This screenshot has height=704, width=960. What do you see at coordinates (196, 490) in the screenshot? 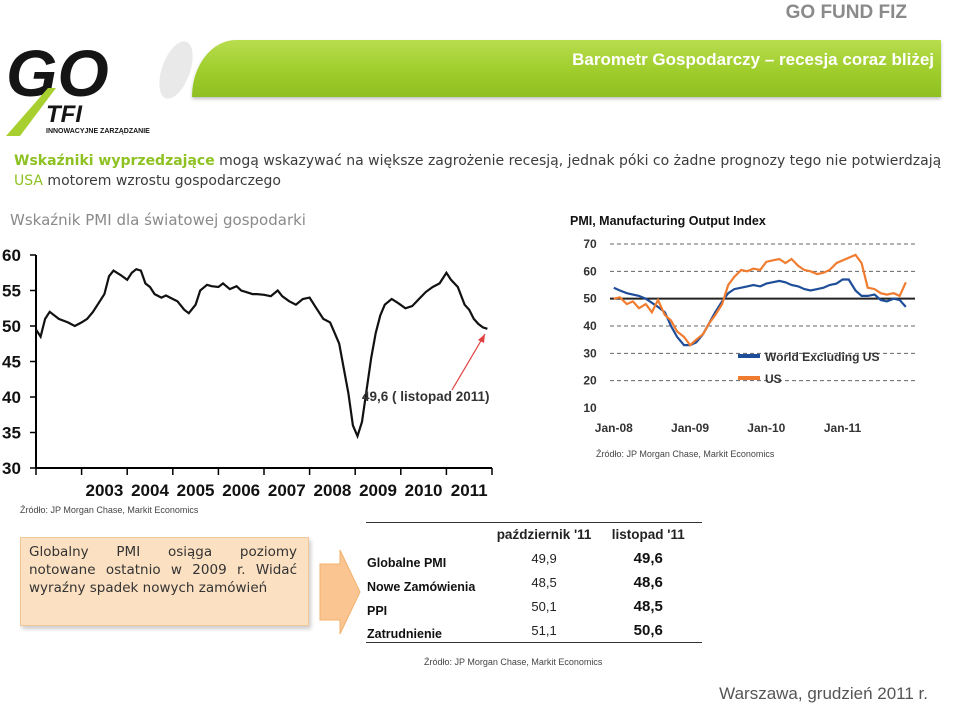
I see `x-tick-label: 2005` at bounding box center [196, 490].